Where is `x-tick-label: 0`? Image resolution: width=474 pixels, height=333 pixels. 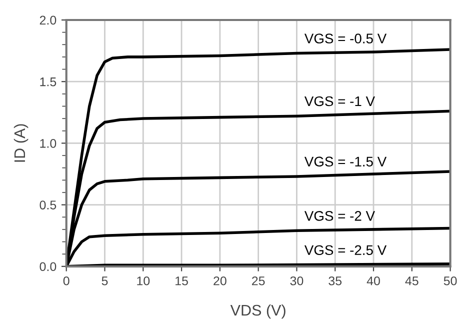
x-tick-label: 0 is located at coordinates (66, 281).